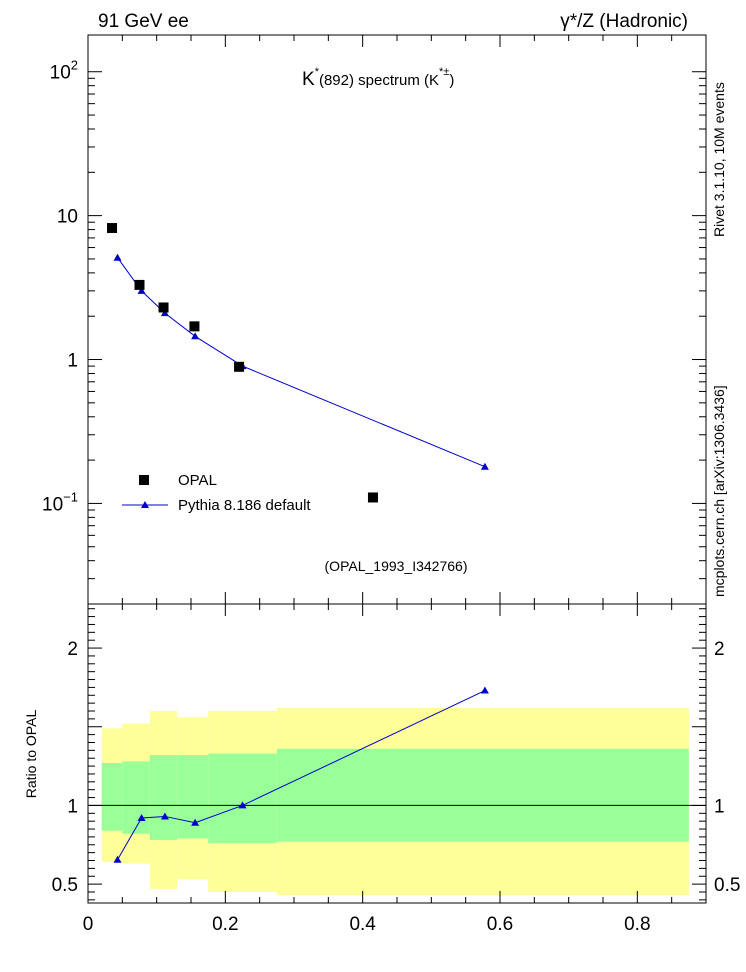 The height and width of the screenshot is (972, 746). I want to click on rivet-version-label: Rivet 3.1.10, 10M events, so click(719, 159).